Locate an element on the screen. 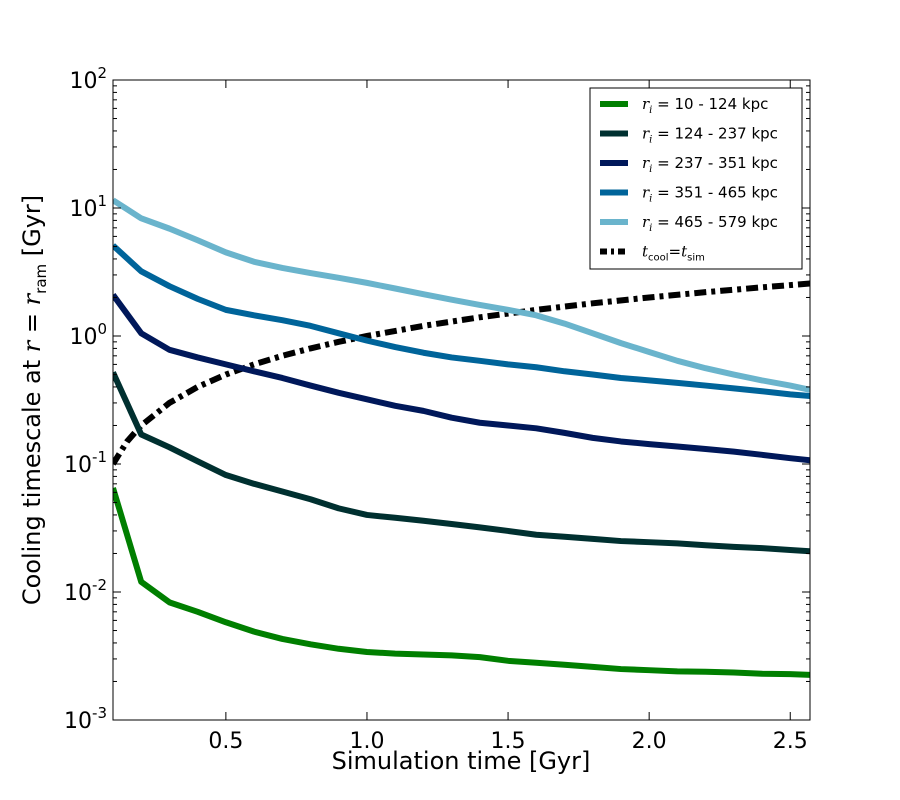 The height and width of the screenshot is (800, 900). legend-label-4: ri = 351 - 465 kpc is located at coordinates (710, 194).